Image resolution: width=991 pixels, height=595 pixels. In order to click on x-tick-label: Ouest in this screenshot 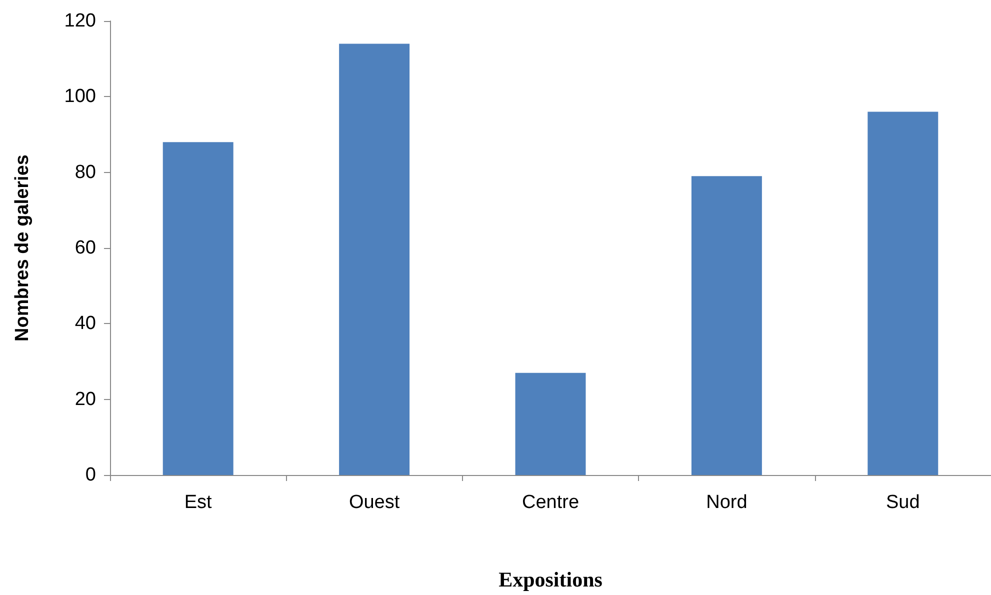, I will do `click(374, 502)`.